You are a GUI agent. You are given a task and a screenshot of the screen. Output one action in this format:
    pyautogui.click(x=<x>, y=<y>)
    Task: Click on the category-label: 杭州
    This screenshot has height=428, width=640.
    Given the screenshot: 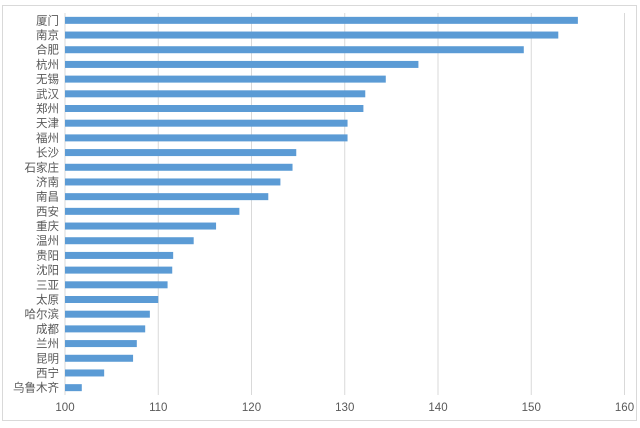 What is the action you would take?
    pyautogui.click(x=47, y=64)
    